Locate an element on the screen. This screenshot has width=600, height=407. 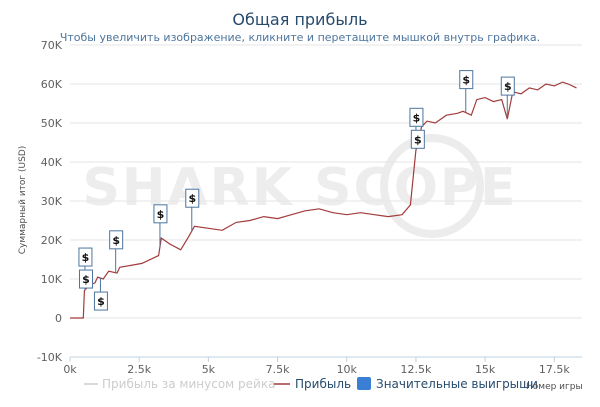
y-tick-label: 30K is located at coordinates (52, 201).